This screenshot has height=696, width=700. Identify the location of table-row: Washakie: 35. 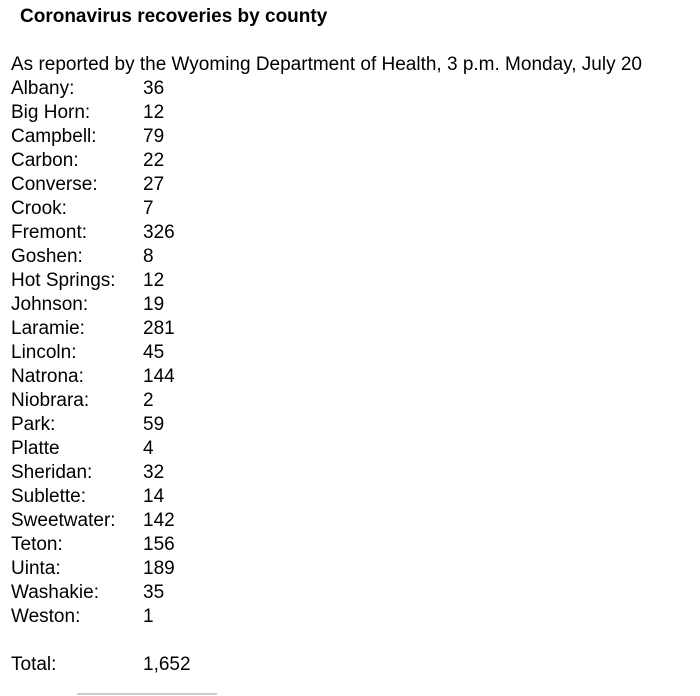
(355, 593).